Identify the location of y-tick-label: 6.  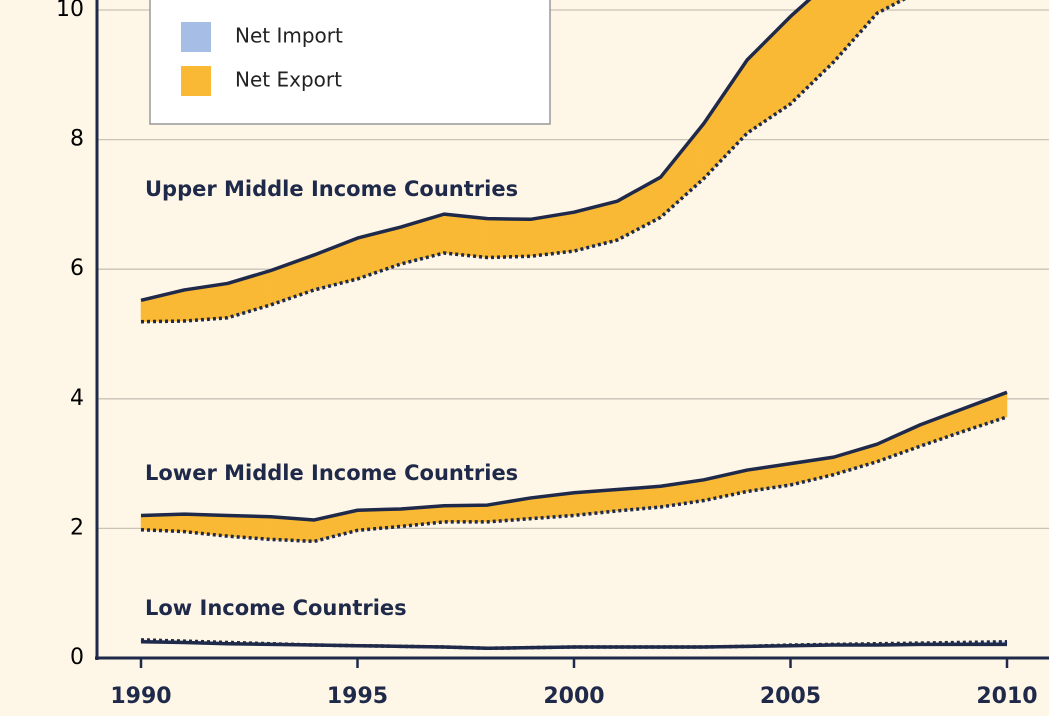
(77, 268).